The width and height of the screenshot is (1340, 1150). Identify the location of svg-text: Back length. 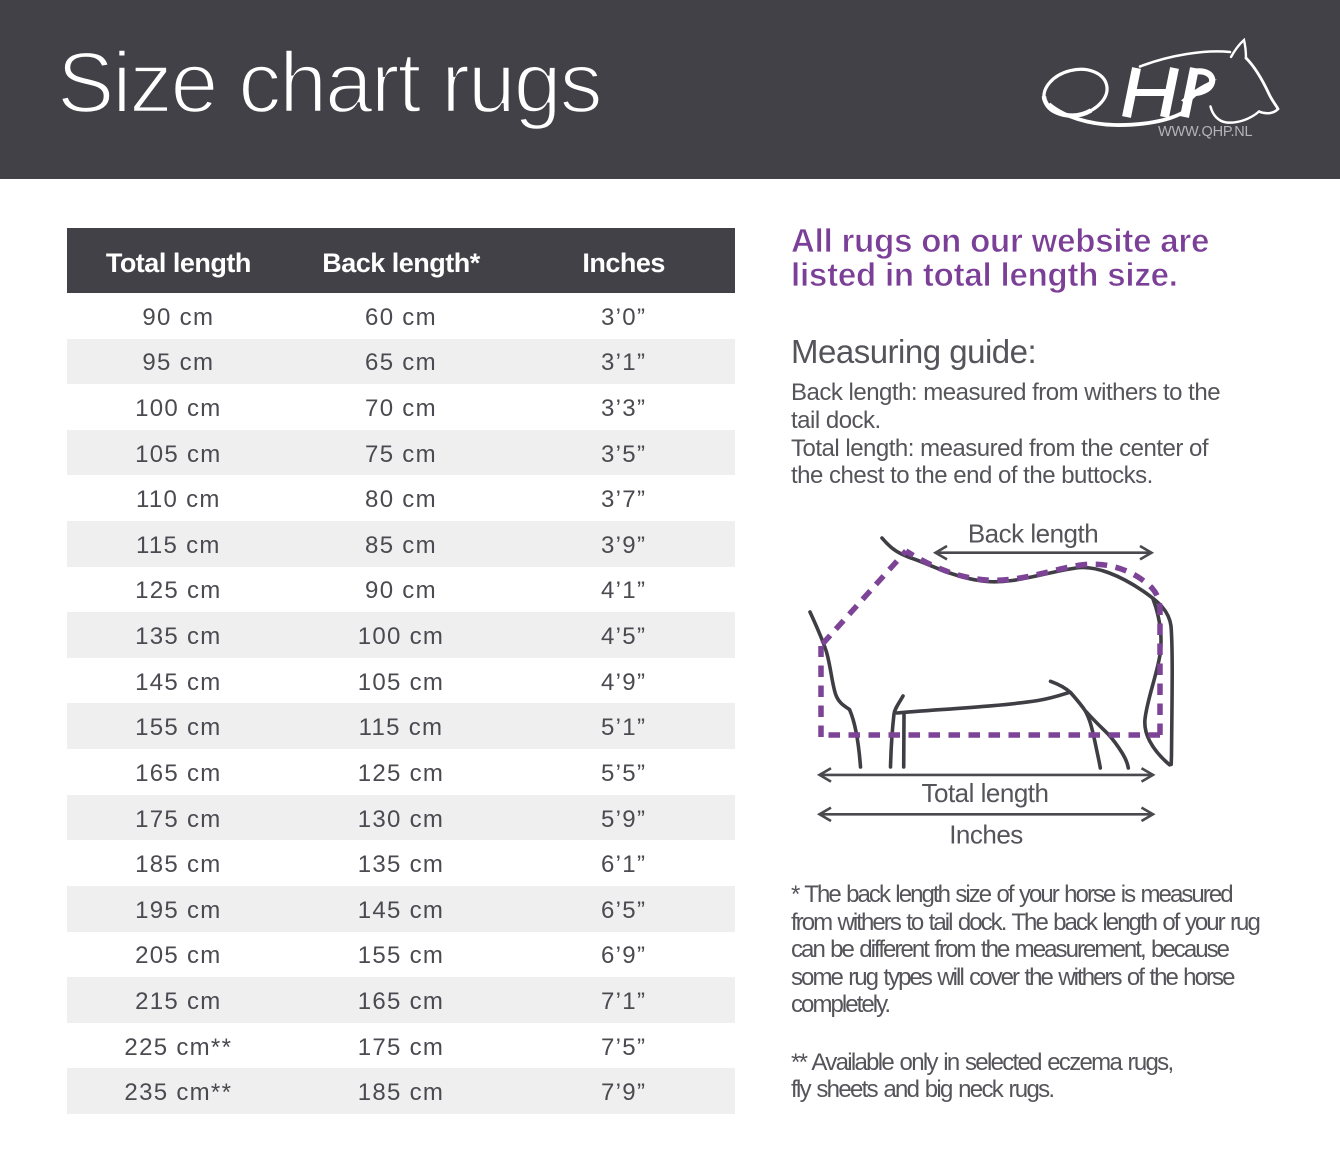
(1033, 534).